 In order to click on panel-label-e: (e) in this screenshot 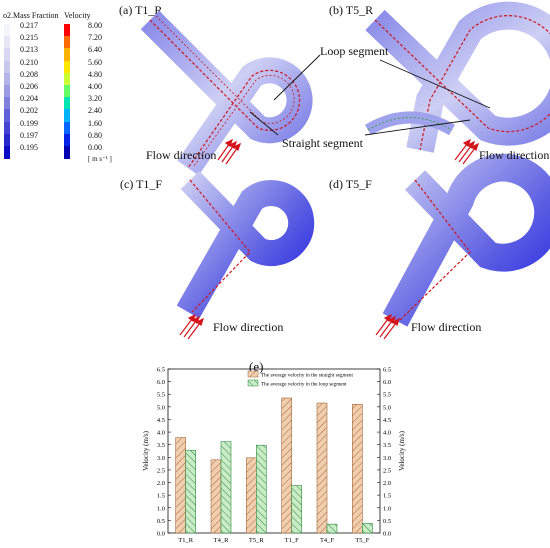, I will do `click(256, 366)`.